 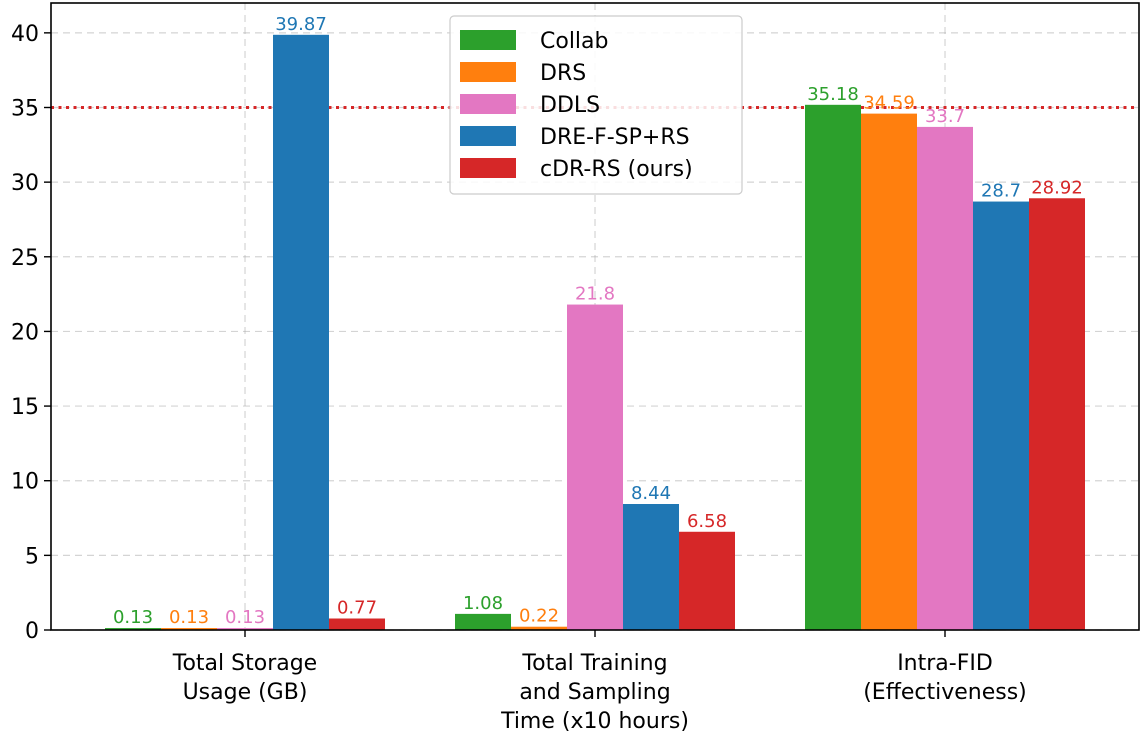 What do you see at coordinates (32, 556) in the screenshot?
I see `y-tick-label: 5` at bounding box center [32, 556].